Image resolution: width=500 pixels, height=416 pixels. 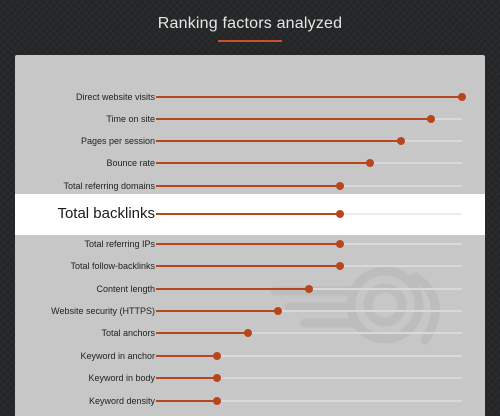 I want to click on factor-label: Direct website visits, so click(x=115, y=97).